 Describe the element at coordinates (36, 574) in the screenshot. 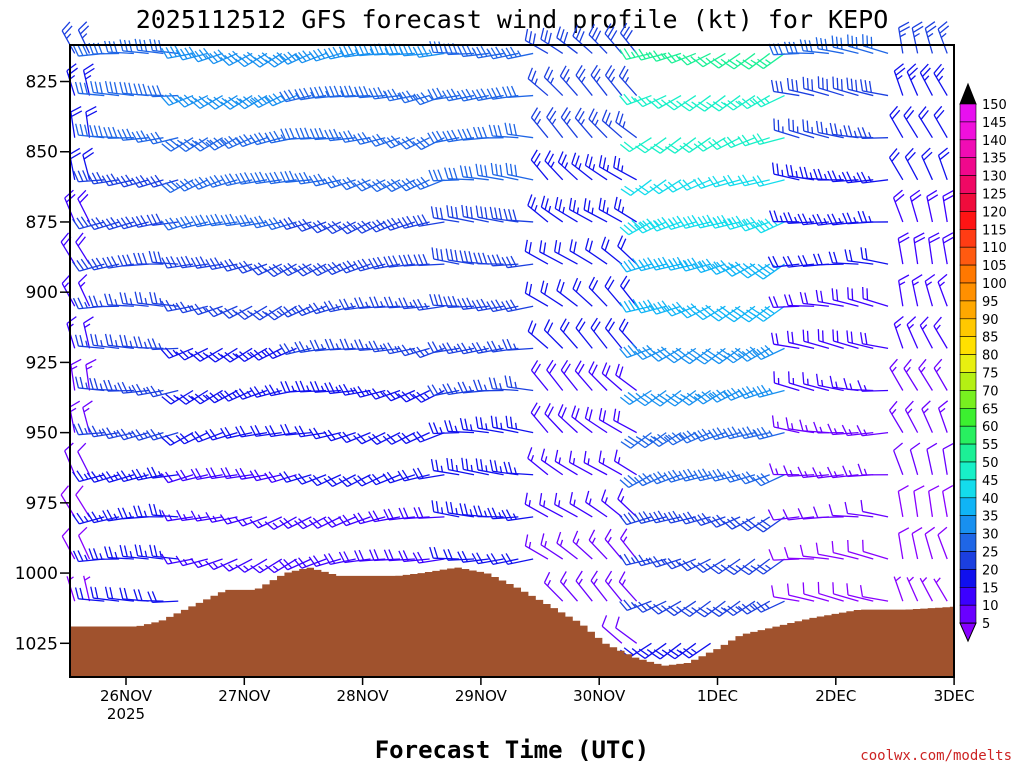

I see `y-tick-label: 1000` at that location.